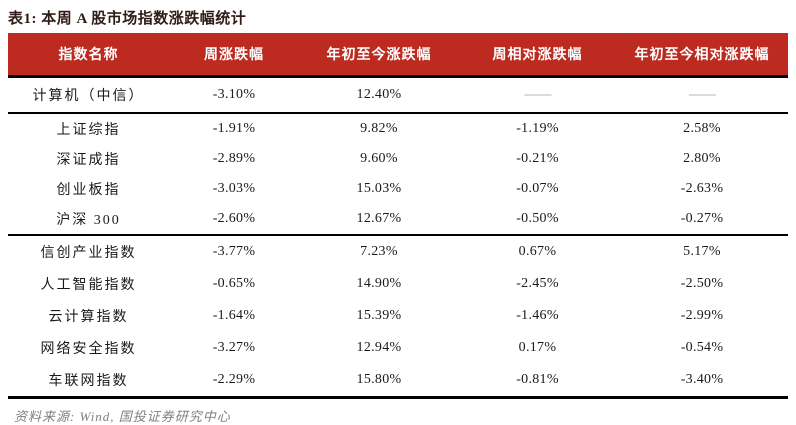  I want to click on table-row: 深证成指 -2.89% 9.60% -0.21% 2.80%, so click(398, 159).